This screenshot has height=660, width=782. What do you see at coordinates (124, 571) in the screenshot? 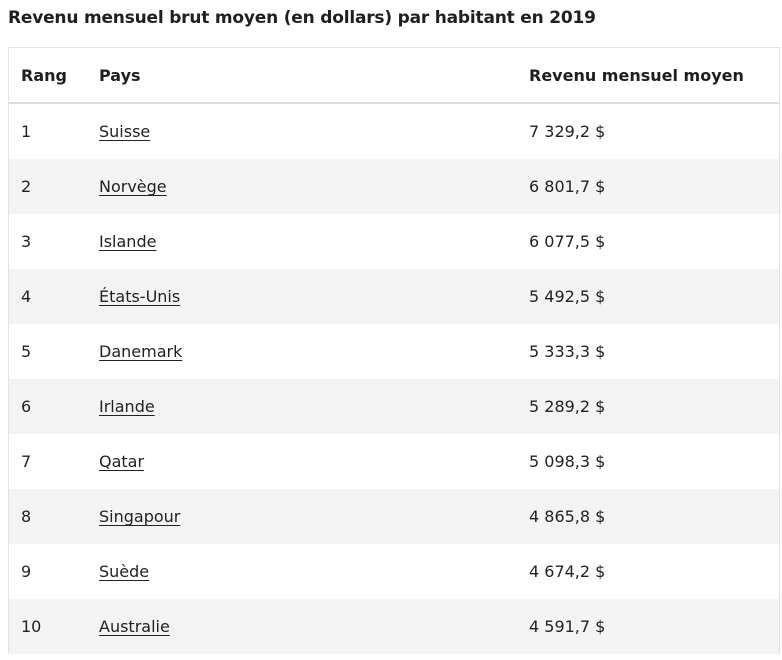
I see `country-link: Suède` at bounding box center [124, 571].